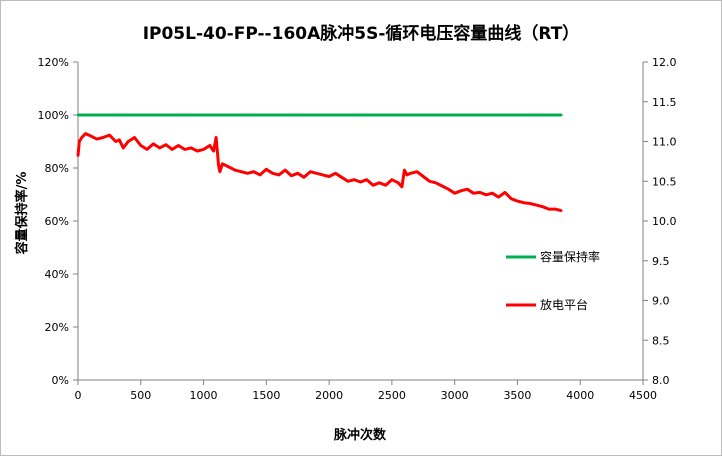 Image resolution: width=722 pixels, height=456 pixels. What do you see at coordinates (53, 115) in the screenshot?
I see `y-tick-label: 100%` at bounding box center [53, 115].